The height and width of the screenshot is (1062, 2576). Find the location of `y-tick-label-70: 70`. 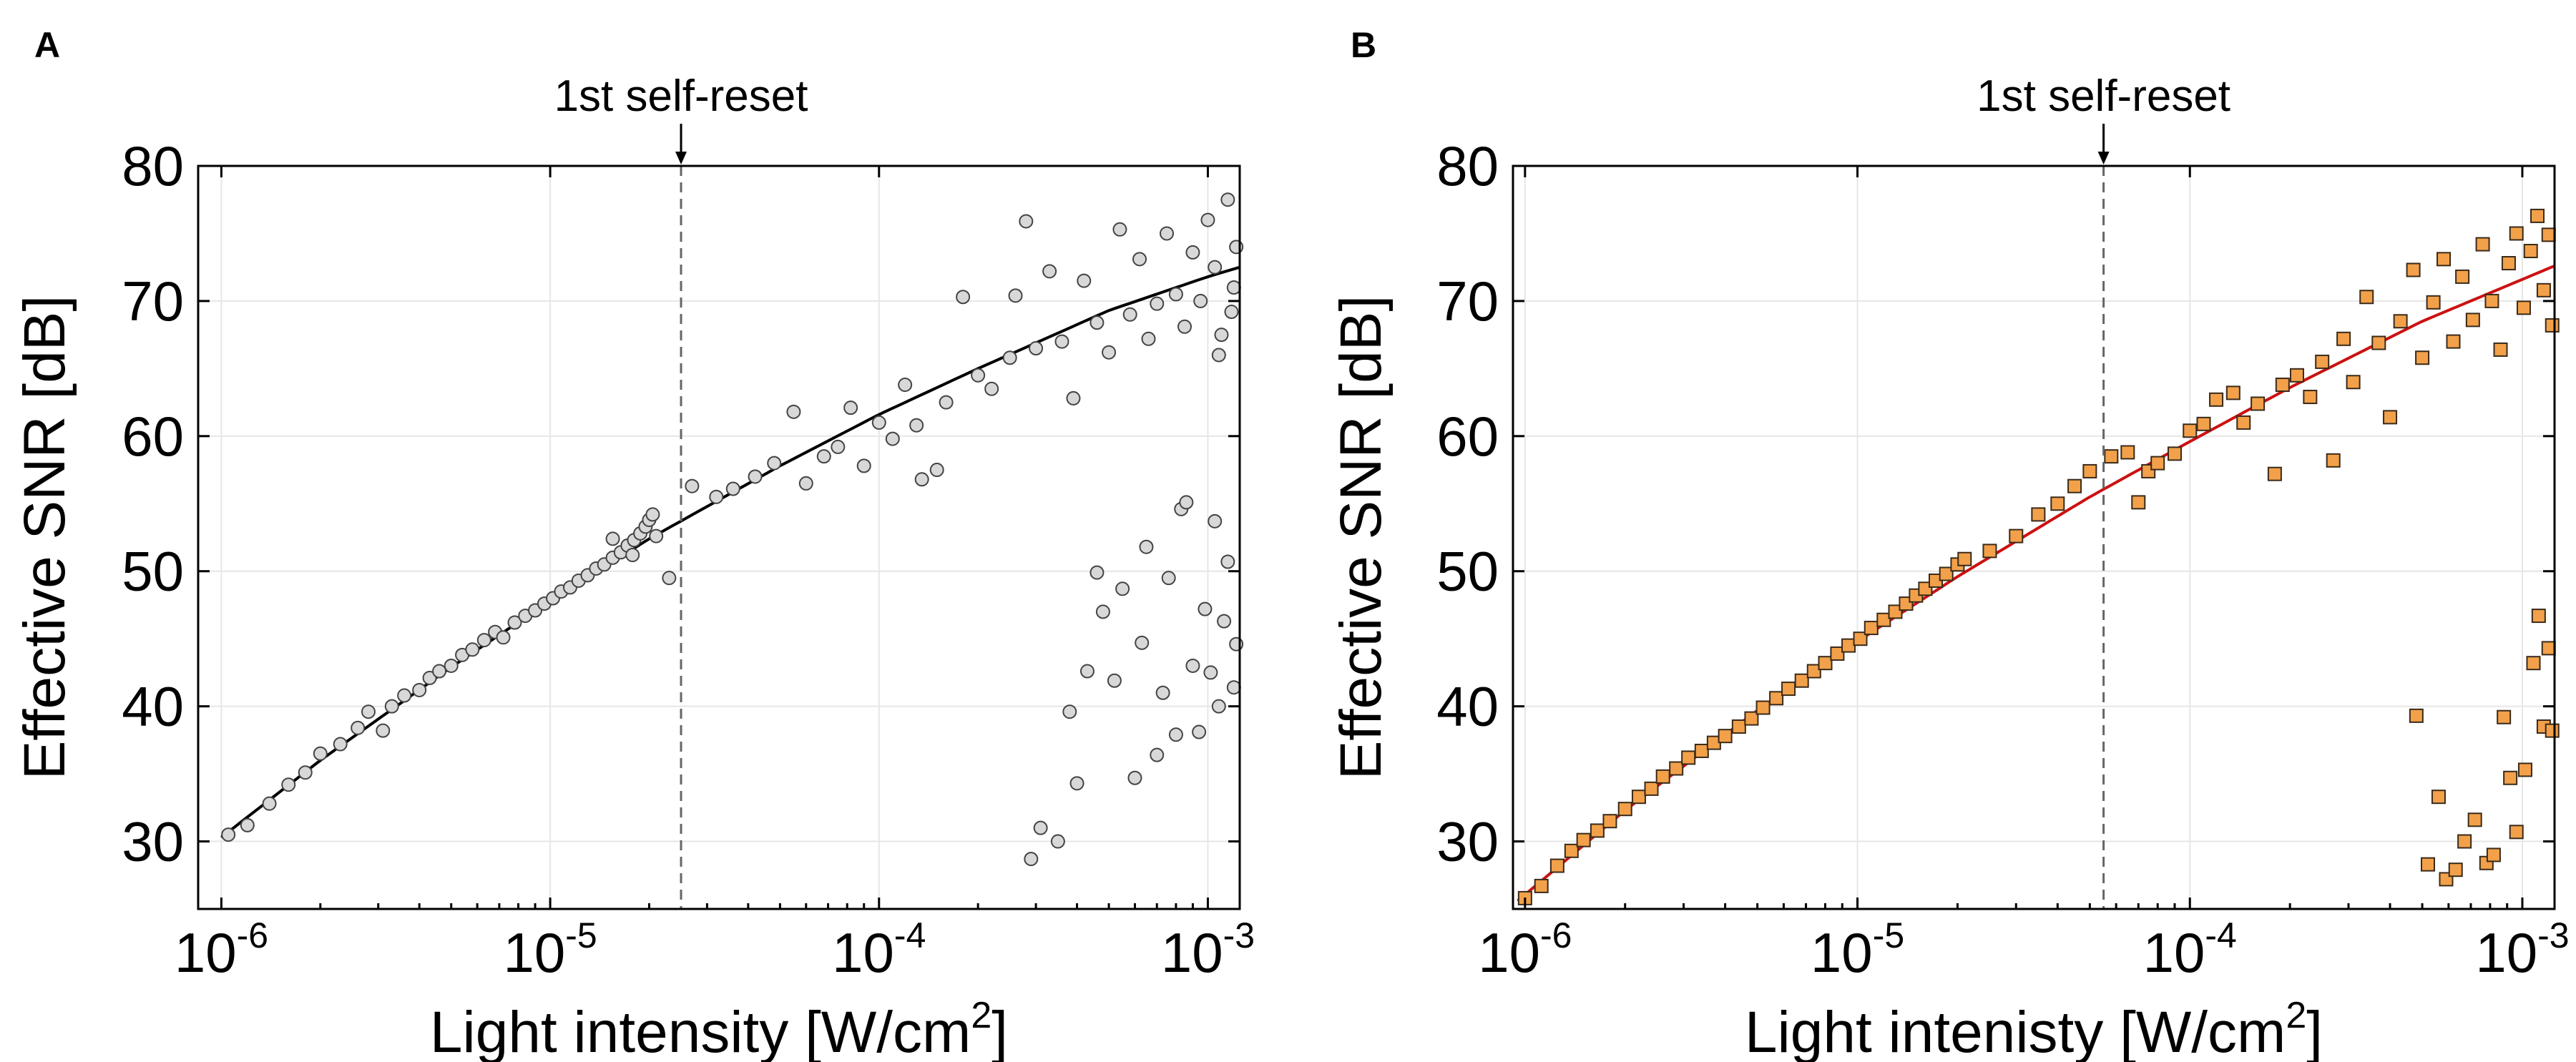

y-tick-label-70: 70 is located at coordinates (1467, 301).